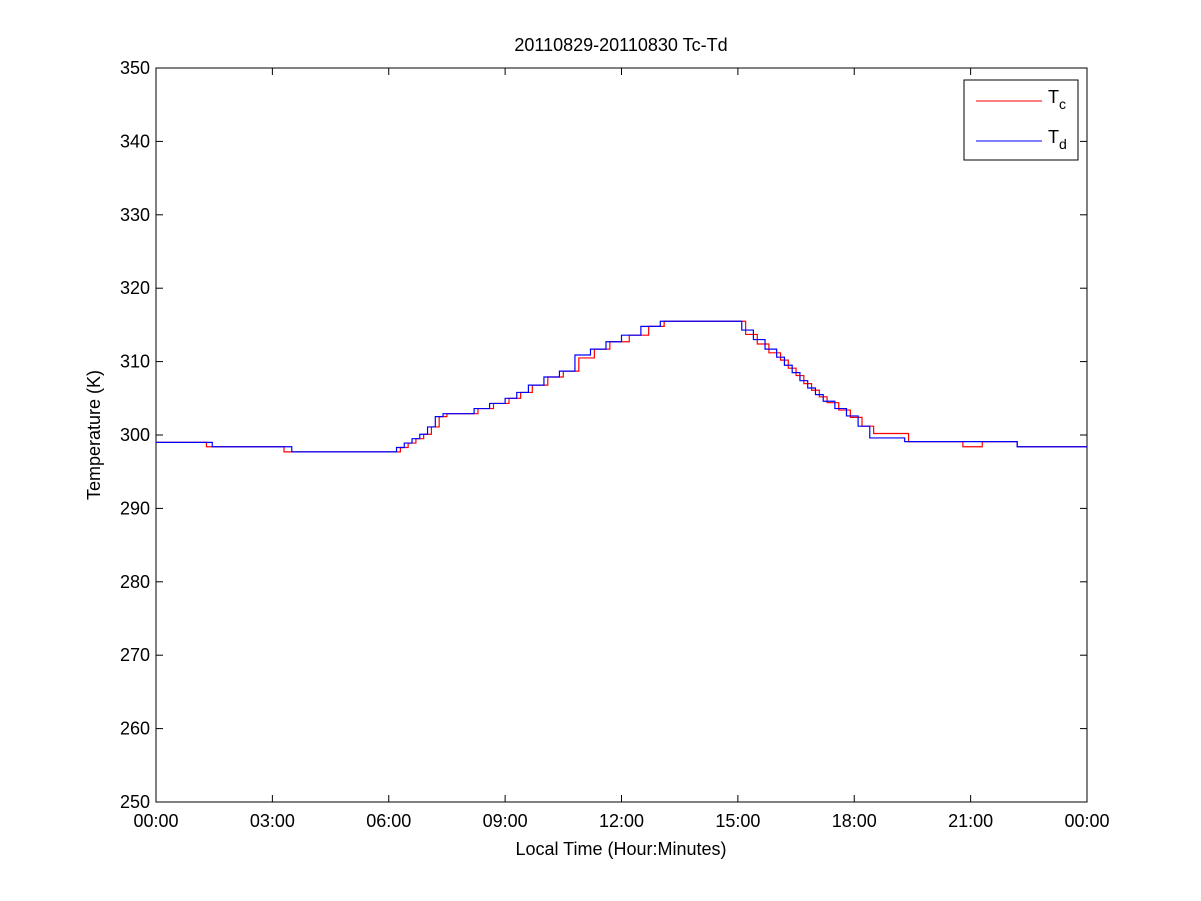 This screenshot has height=901, width=1201. Describe the element at coordinates (388, 821) in the screenshot. I see `x-tick-label: 06:00` at that location.